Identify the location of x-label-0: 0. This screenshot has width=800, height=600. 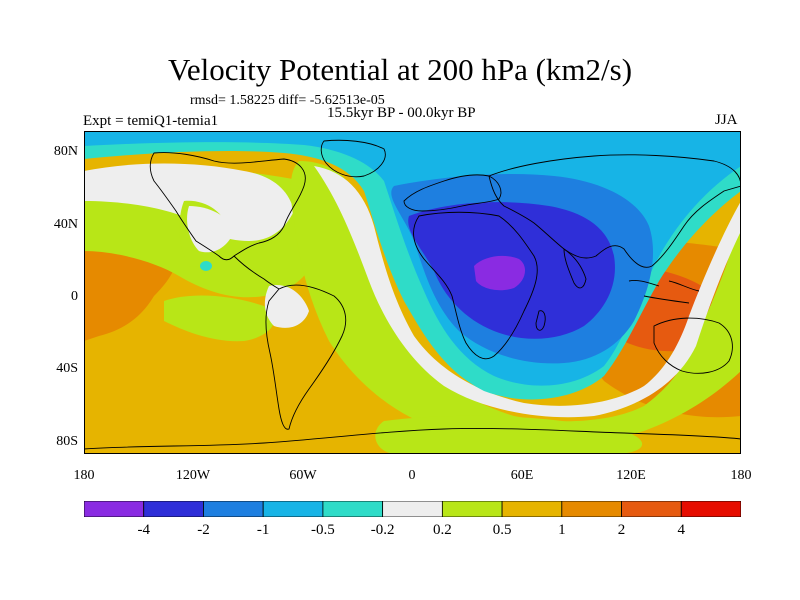
(412, 475).